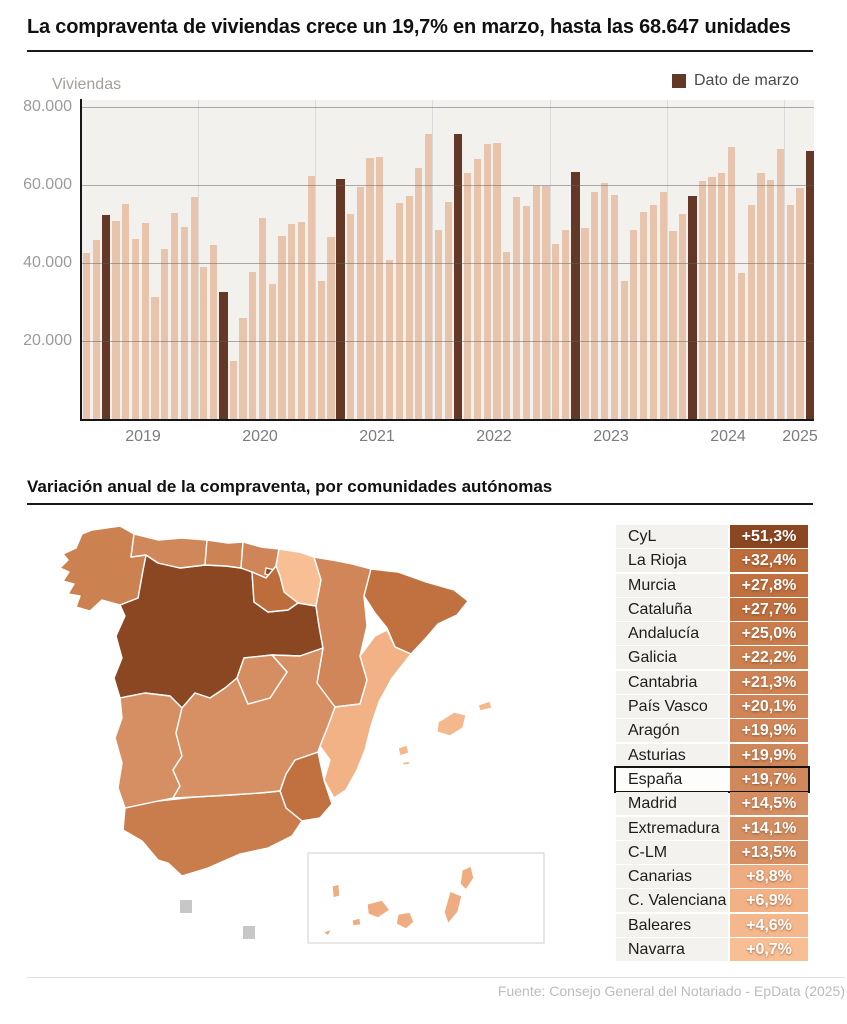 This screenshot has height=1024, width=847. I want to click on y-tick-label: 60.000, so click(47, 184).